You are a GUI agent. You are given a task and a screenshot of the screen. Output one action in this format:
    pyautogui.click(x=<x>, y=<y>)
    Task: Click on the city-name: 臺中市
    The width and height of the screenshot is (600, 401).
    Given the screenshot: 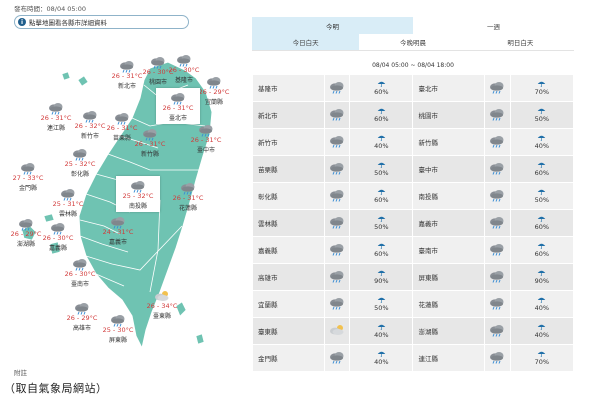 What is the action you would take?
    pyautogui.click(x=449, y=169)
    